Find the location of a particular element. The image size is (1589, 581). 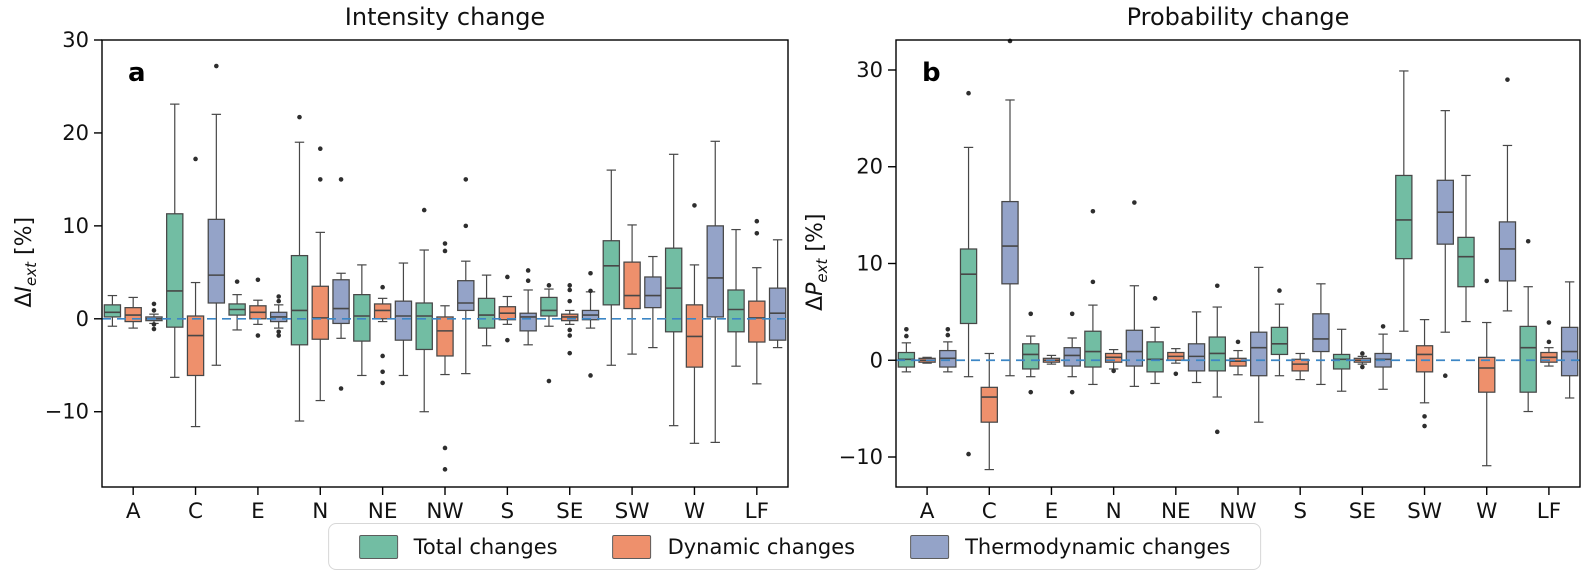

thermodynamic-changes-swatch is located at coordinates (930, 546).